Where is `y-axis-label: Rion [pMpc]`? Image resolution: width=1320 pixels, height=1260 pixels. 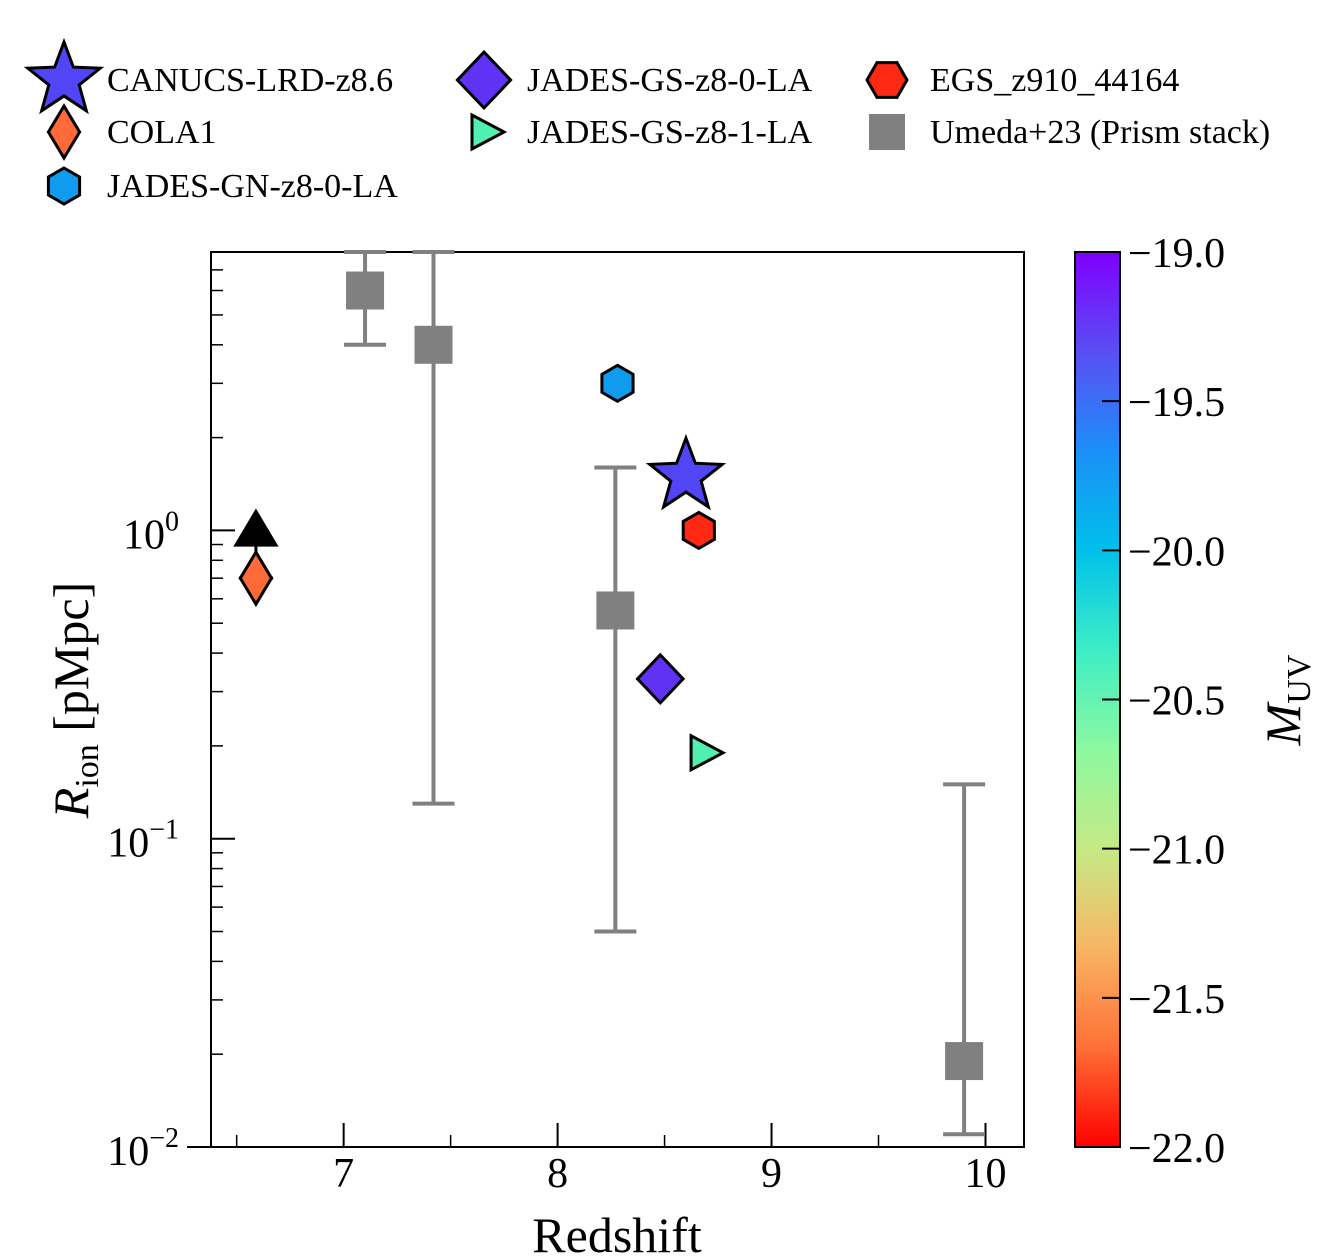
y-axis-label: Rion [pMpc] is located at coordinates (74, 700).